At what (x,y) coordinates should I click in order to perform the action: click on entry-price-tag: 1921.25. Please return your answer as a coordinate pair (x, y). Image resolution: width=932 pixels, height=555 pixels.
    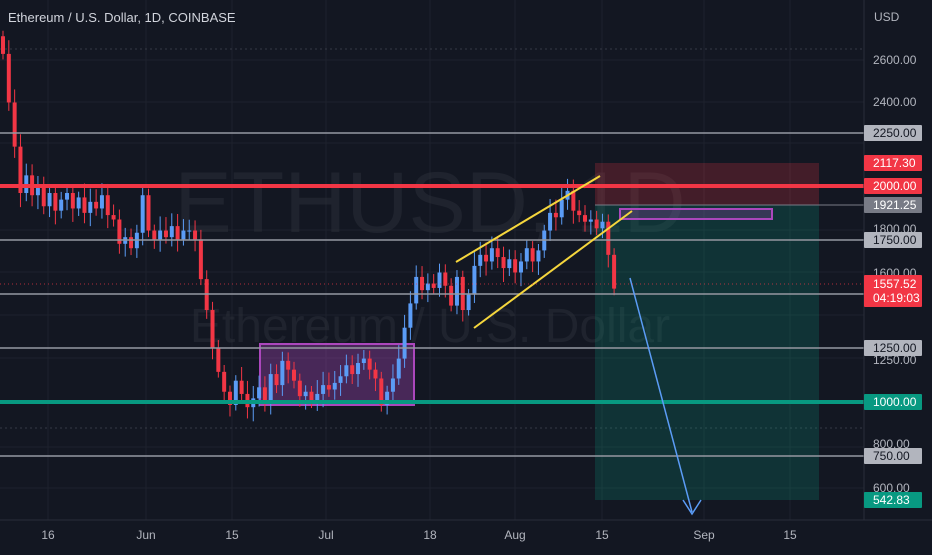
    Looking at the image, I should click on (895, 205).